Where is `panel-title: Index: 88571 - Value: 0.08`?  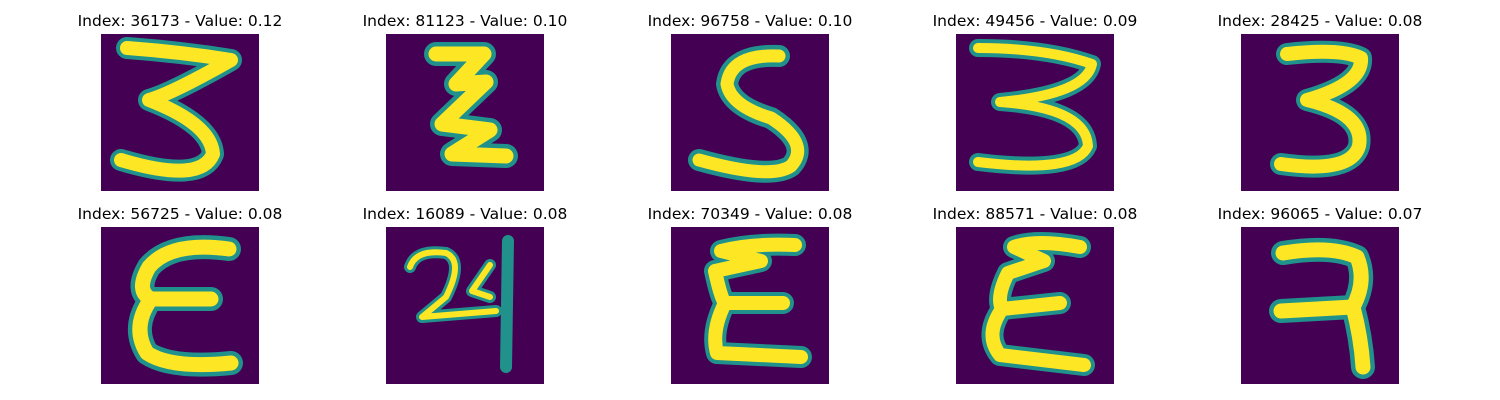
panel-title: Index: 88571 - Value: 0.08 is located at coordinates (1035, 214).